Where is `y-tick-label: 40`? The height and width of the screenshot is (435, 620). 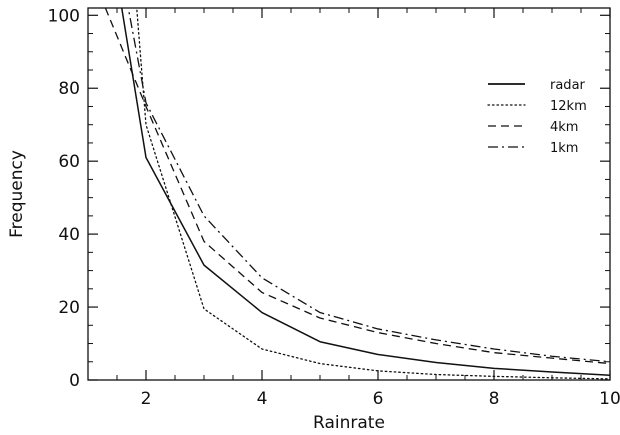 y-tick-label: 40 is located at coordinates (69, 235).